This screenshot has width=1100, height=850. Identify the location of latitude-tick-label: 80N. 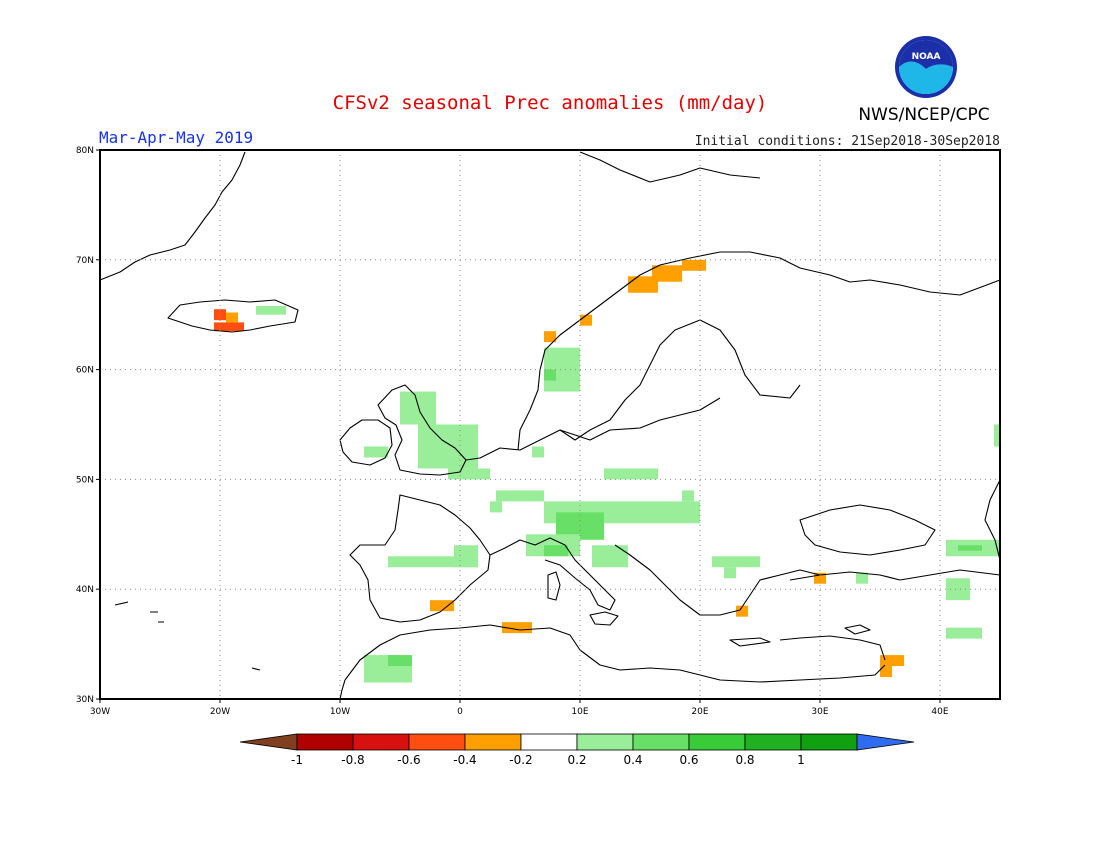
(85, 151).